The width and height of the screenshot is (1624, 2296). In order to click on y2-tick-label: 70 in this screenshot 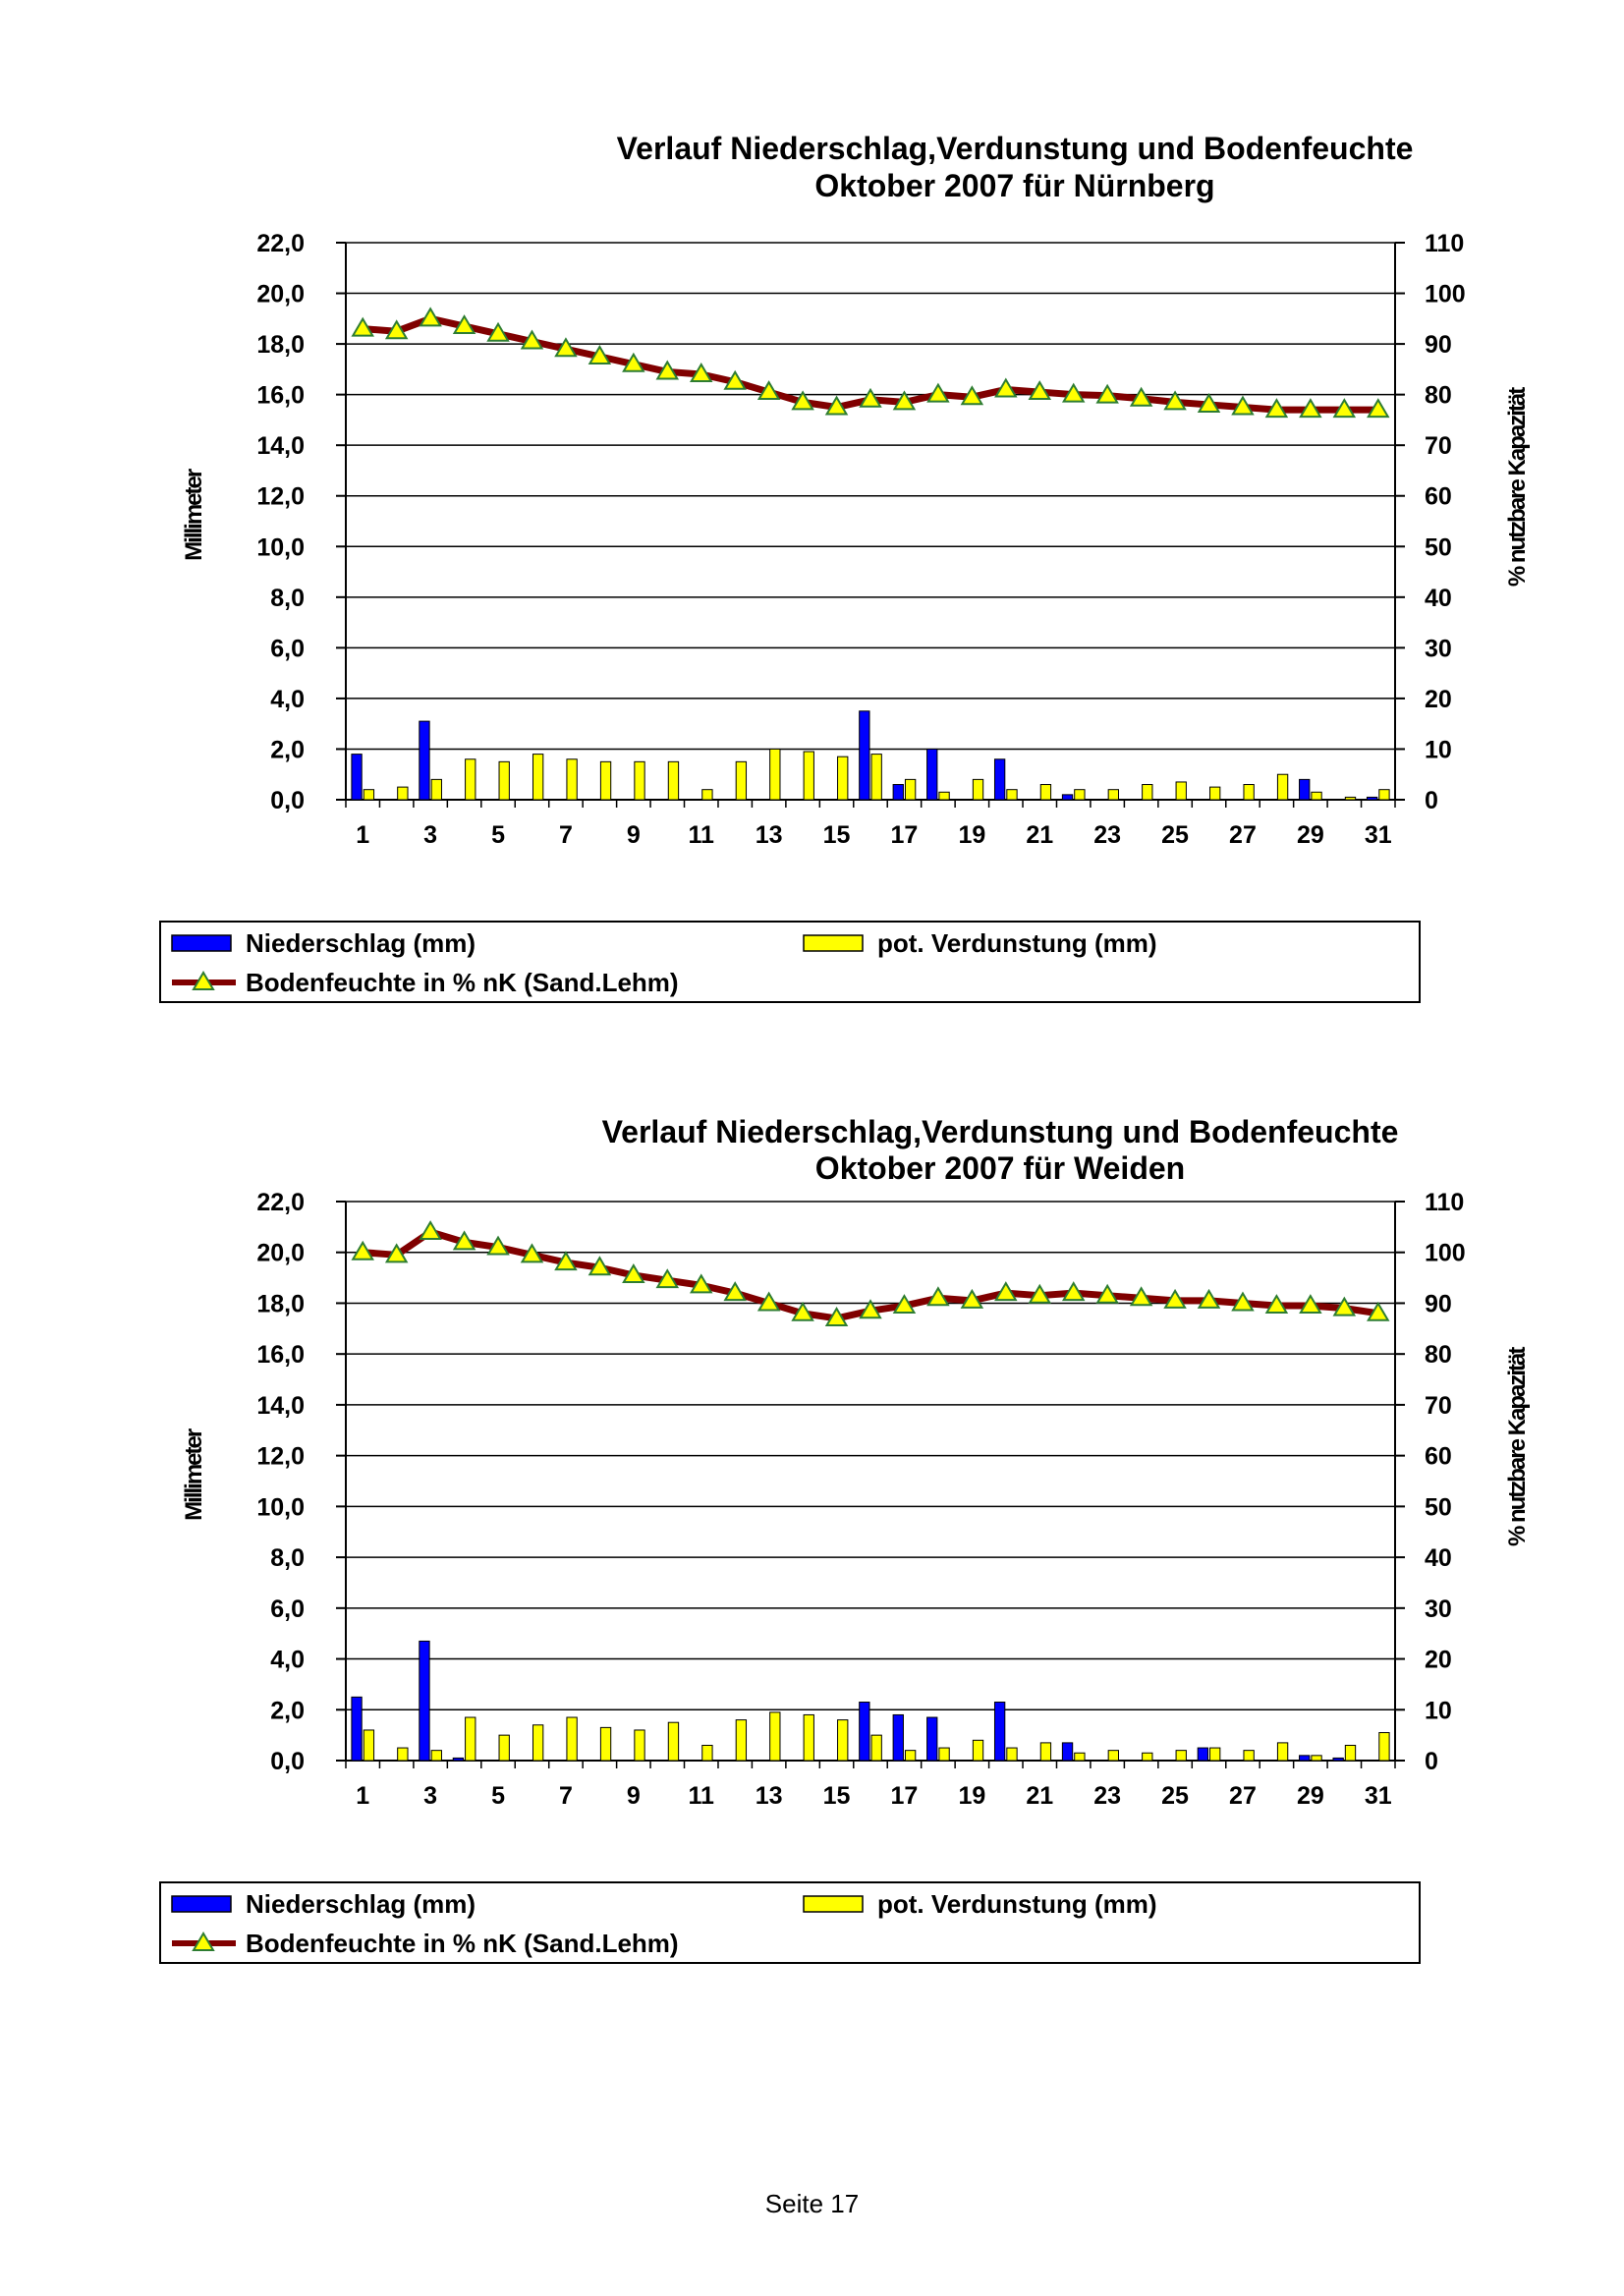, I will do `click(1438, 1406)`.